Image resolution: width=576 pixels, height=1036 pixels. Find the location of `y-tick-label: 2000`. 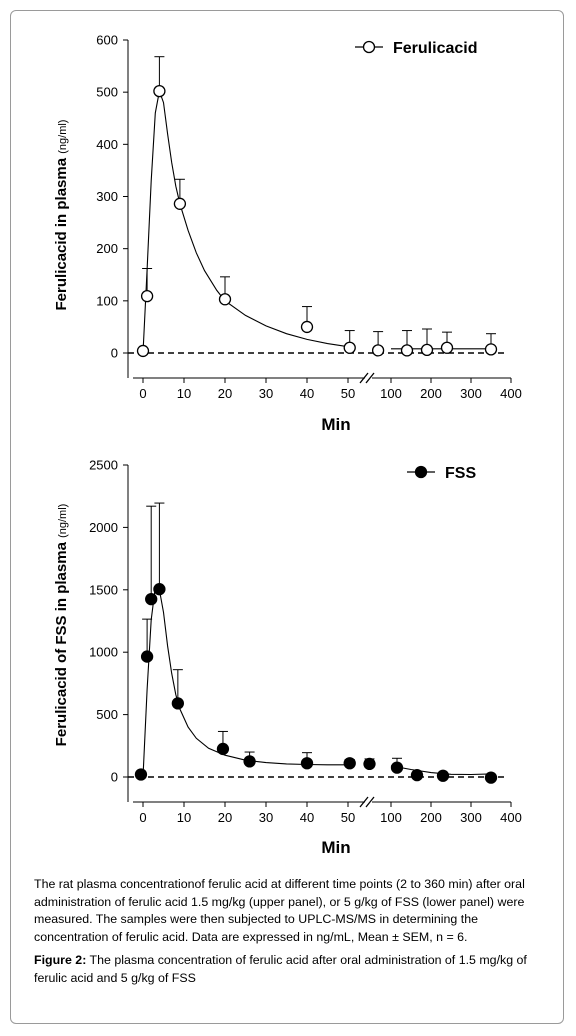

y-tick-label: 2000 is located at coordinates (103, 527).